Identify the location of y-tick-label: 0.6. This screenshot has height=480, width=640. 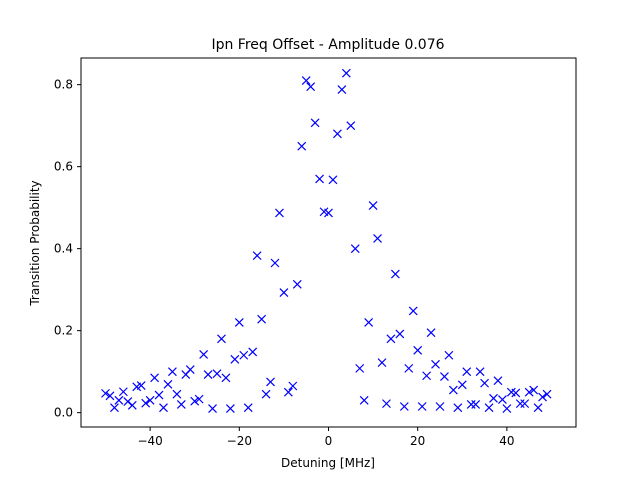
(63, 167).